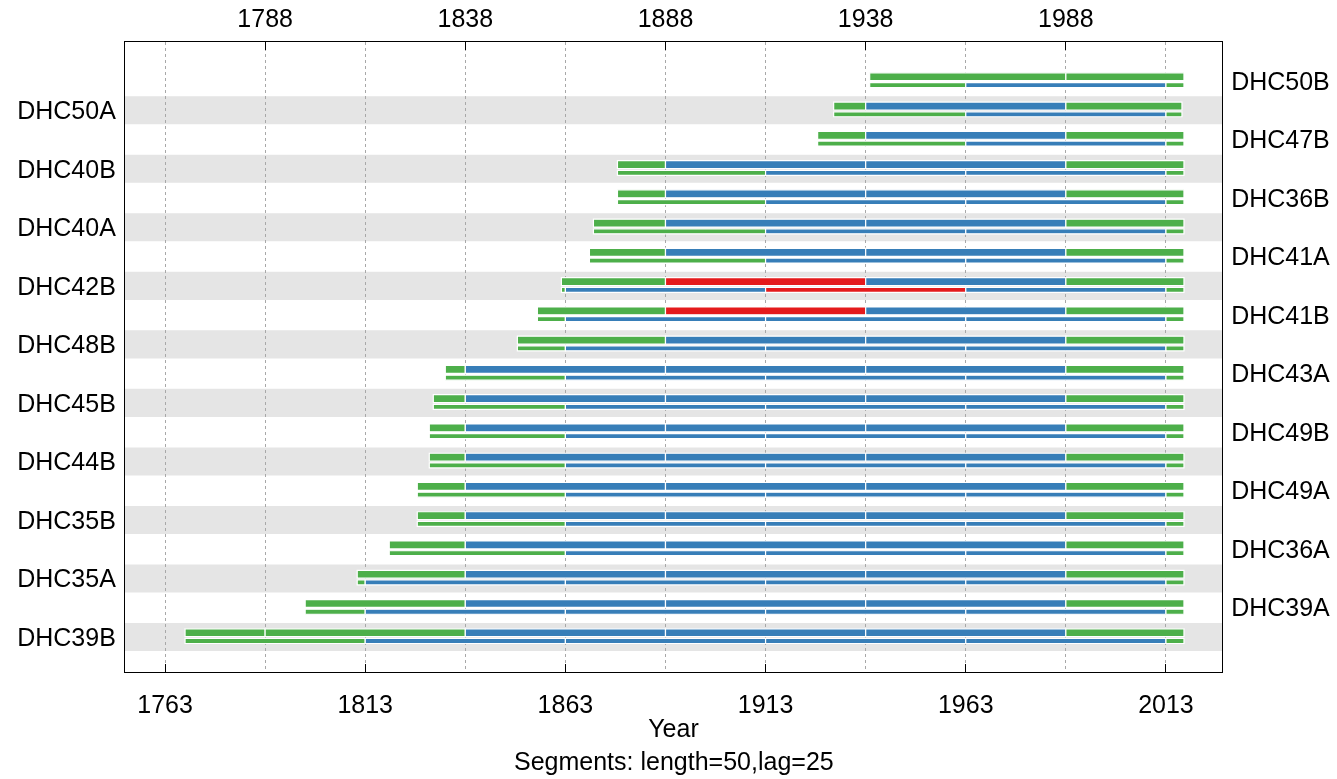  Describe the element at coordinates (66, 344) in the screenshot. I see `y-tick-label: DHC48B` at that location.